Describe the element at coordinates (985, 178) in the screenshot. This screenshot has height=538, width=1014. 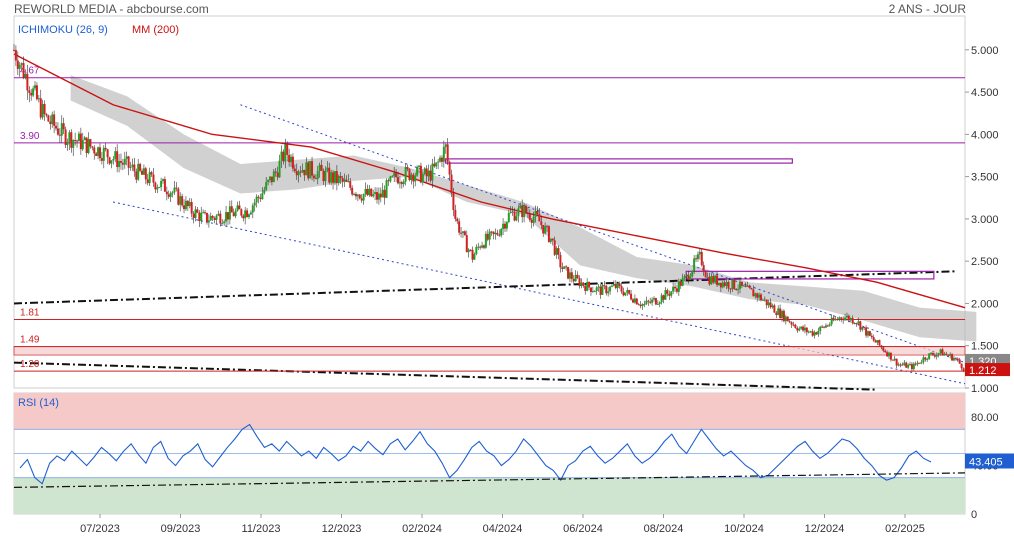
I see `y-tick-label: 3.500` at that location.